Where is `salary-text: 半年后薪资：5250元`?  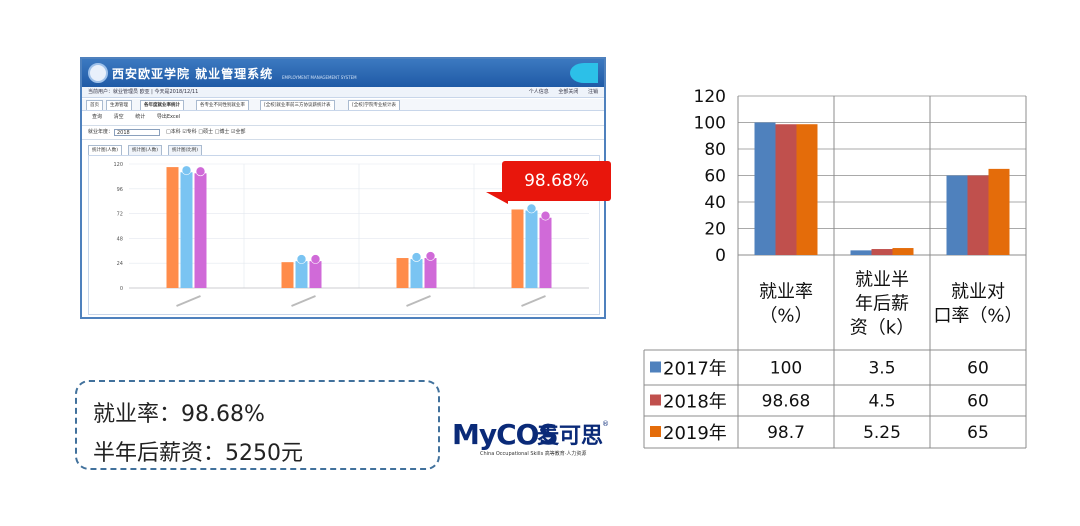 salary-text: 半年后薪资：5250元 is located at coordinates (198, 453).